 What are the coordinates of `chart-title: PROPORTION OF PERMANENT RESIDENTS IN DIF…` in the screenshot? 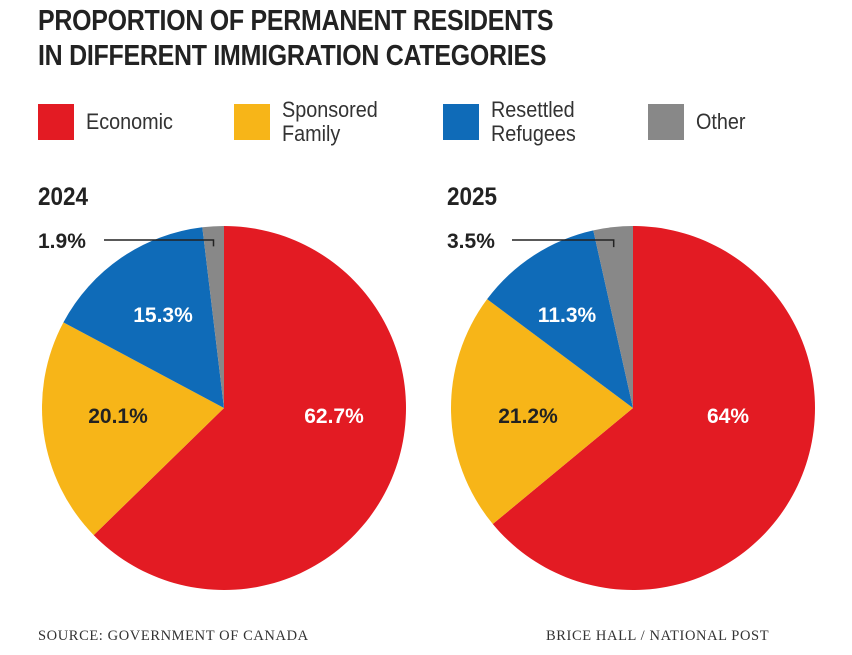 It's located at (296, 39).